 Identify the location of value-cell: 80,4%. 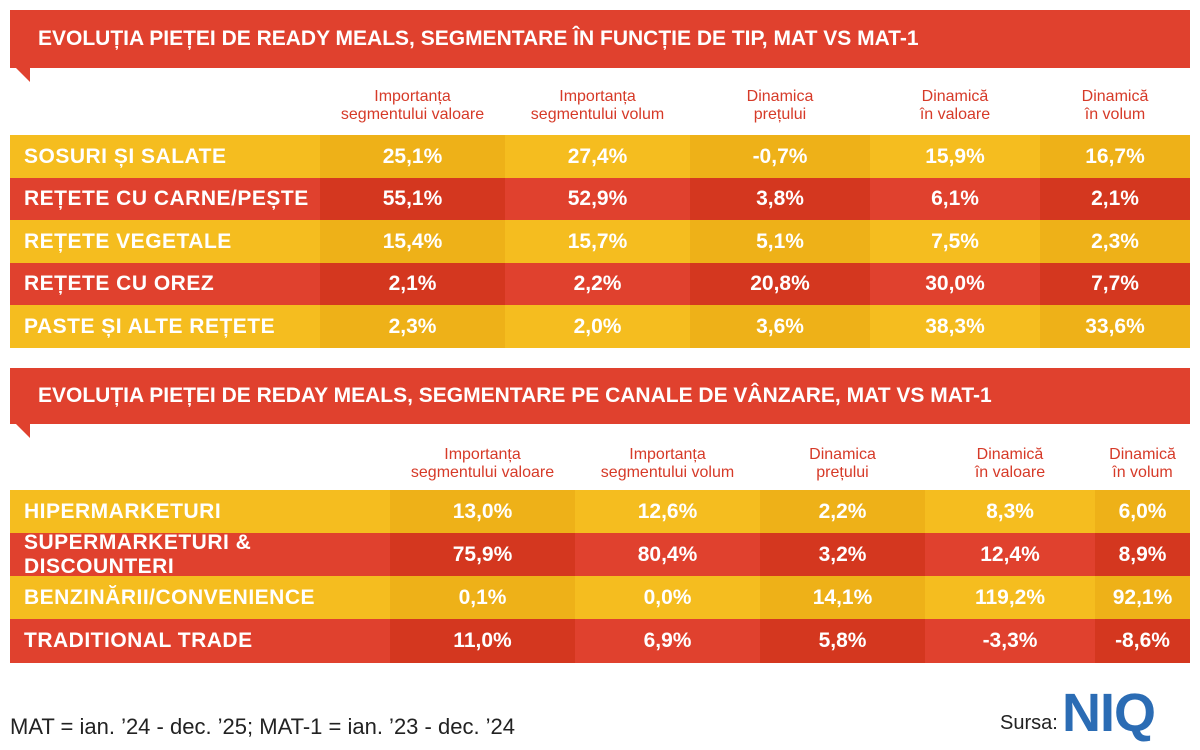
(667, 555).